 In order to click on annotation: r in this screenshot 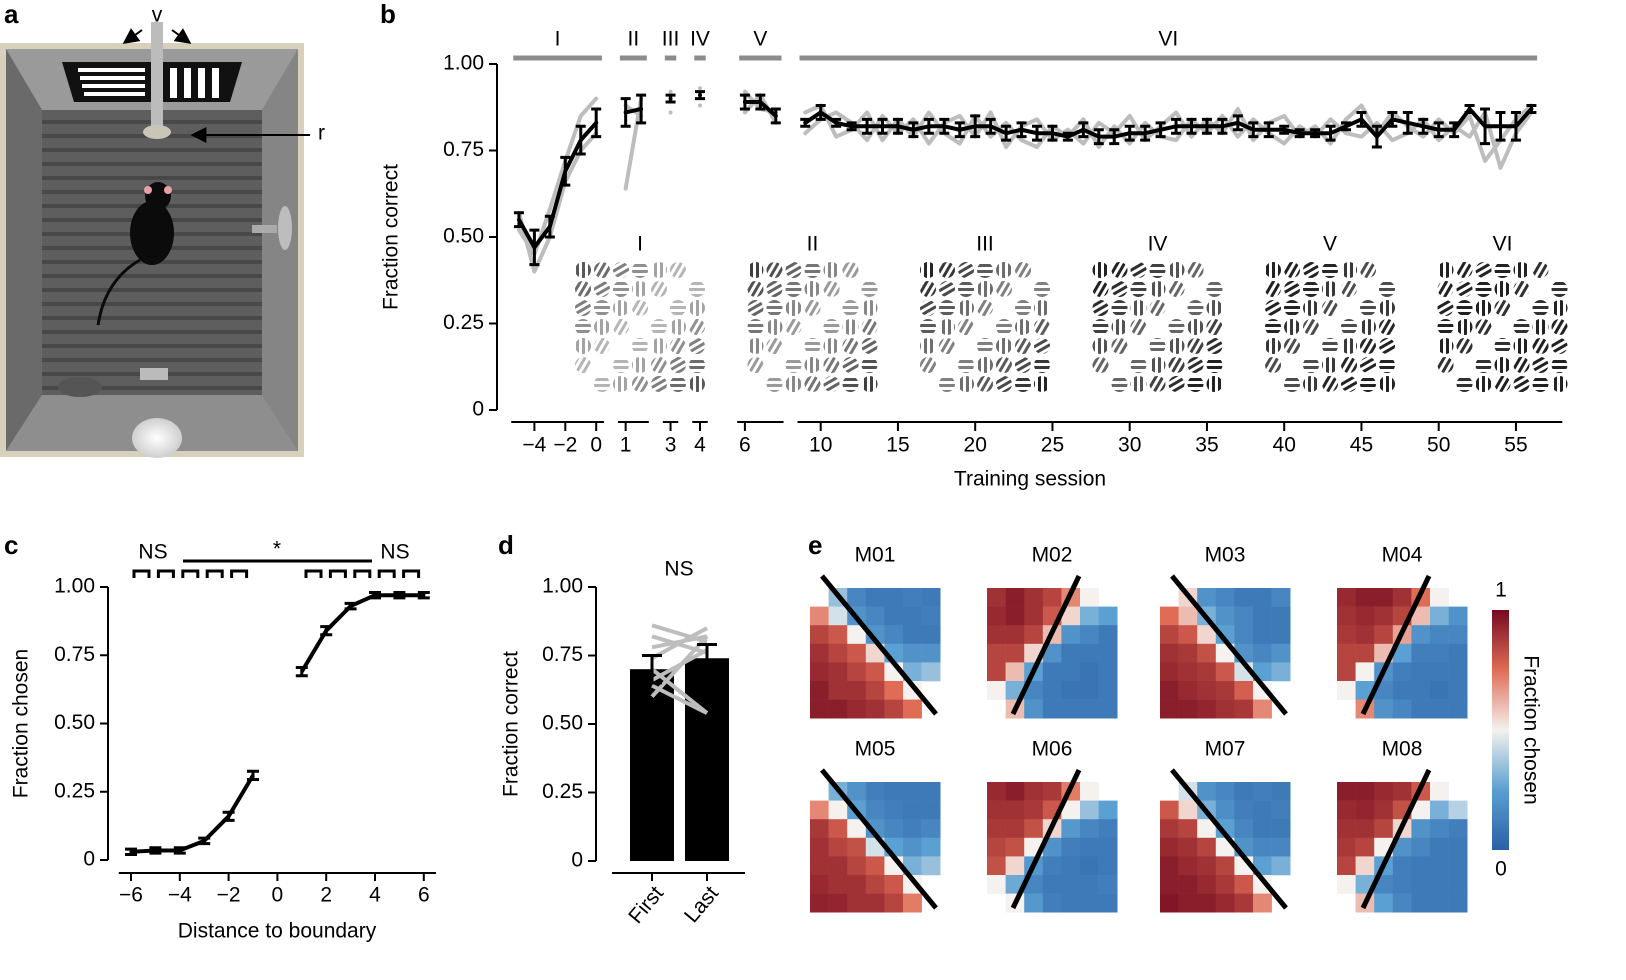, I will do `click(321, 133)`.